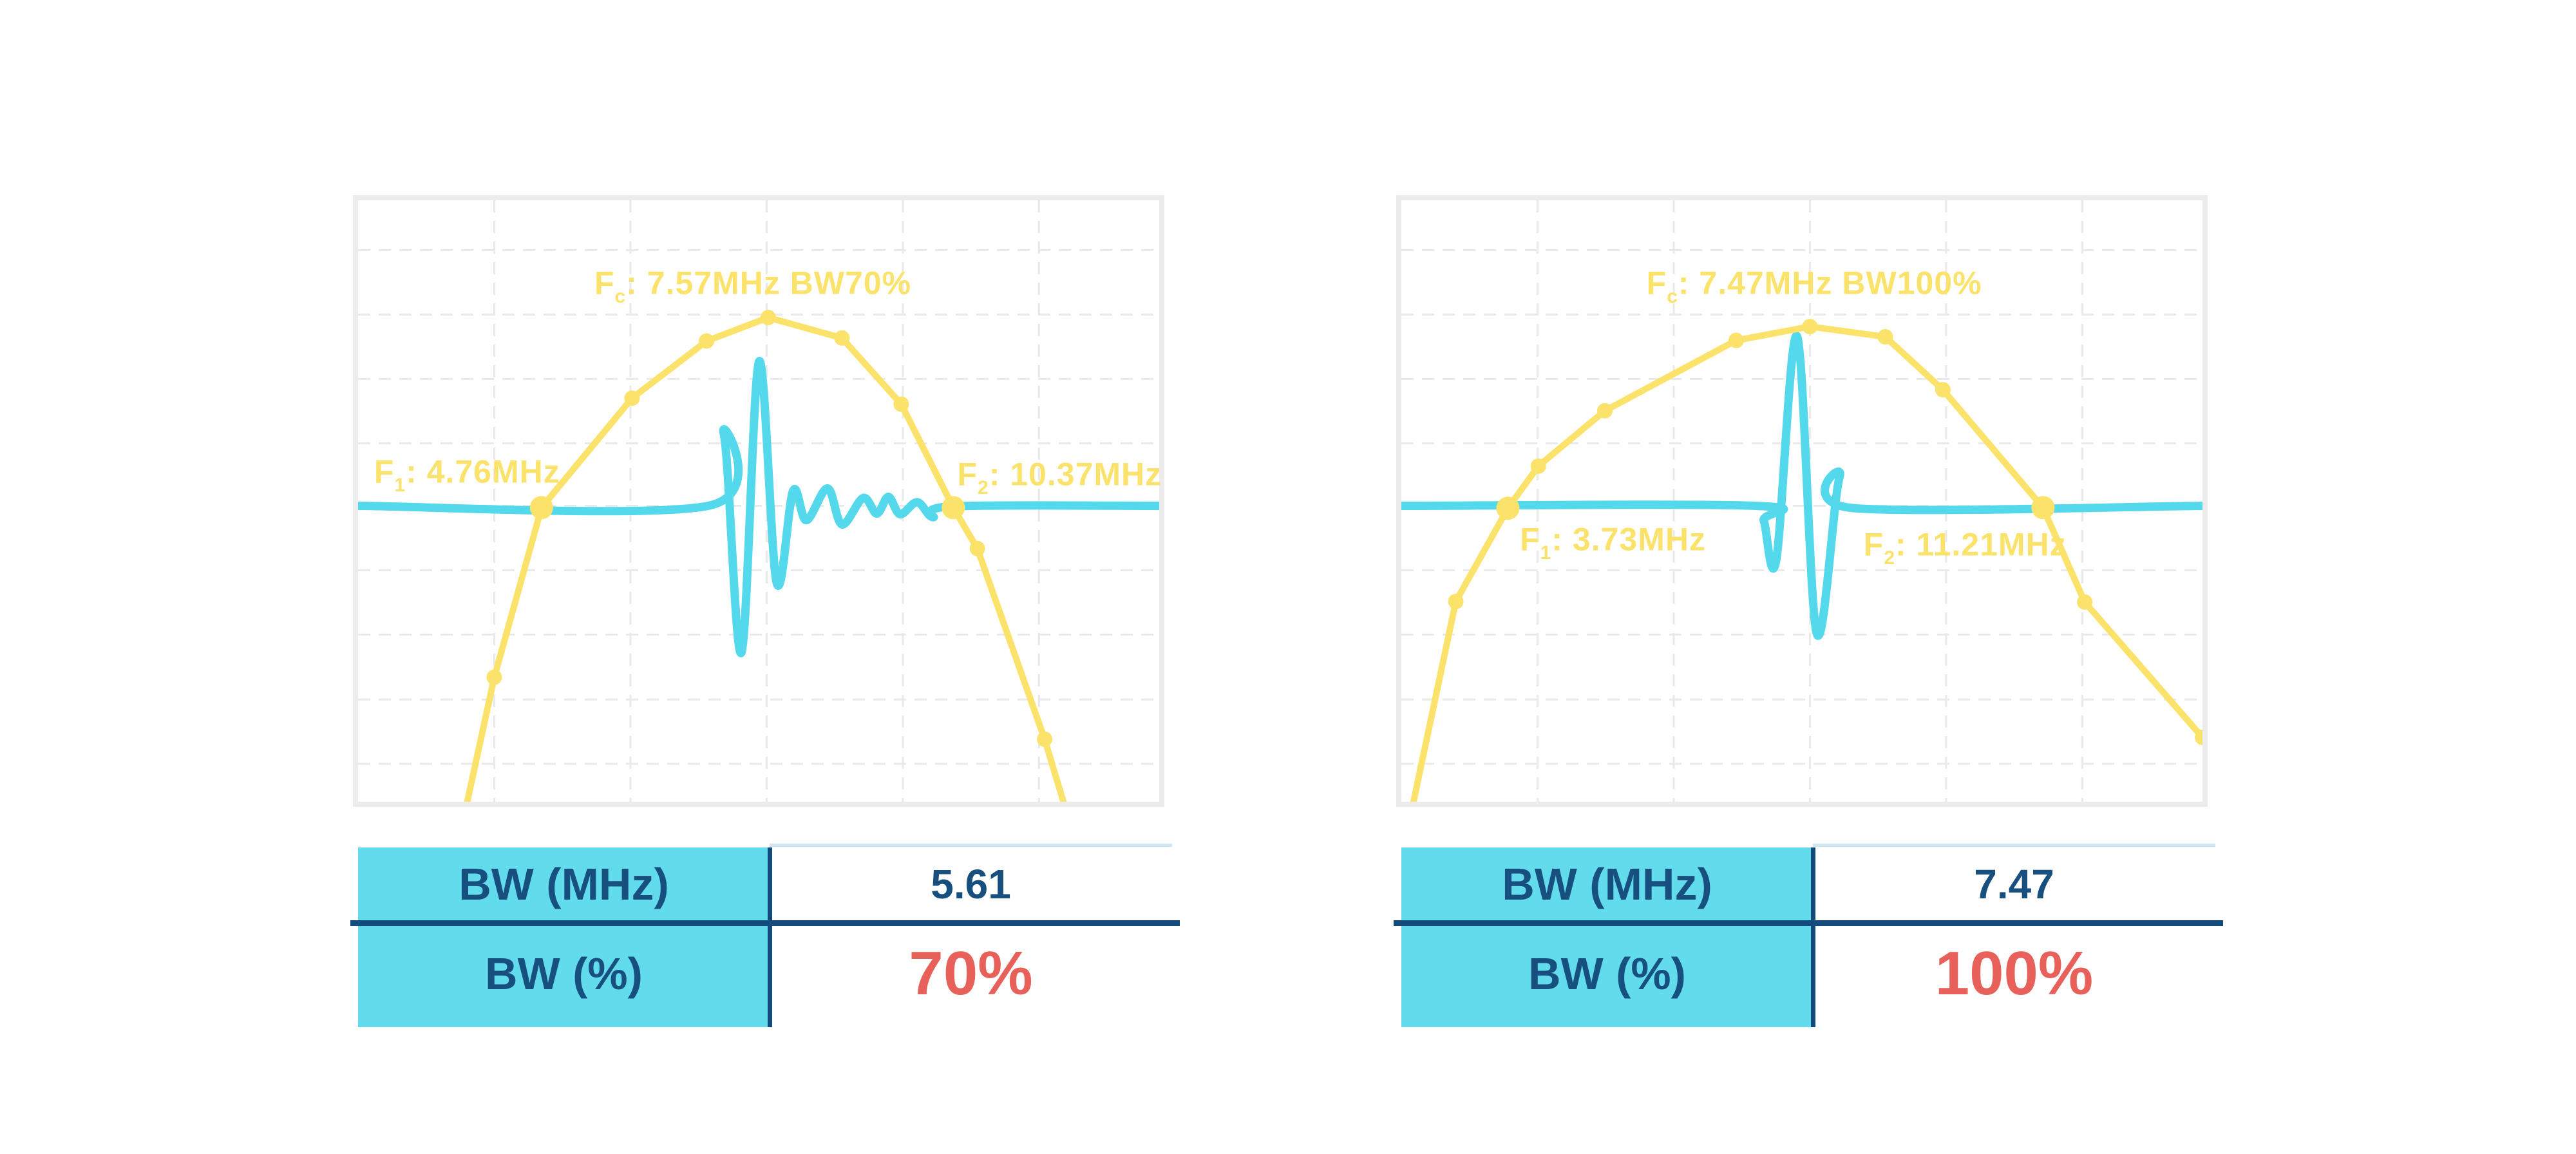  Describe the element at coordinates (753, 285) in the screenshot. I see `fc-annotation: Fc: 7.57MHz BW70%` at that location.